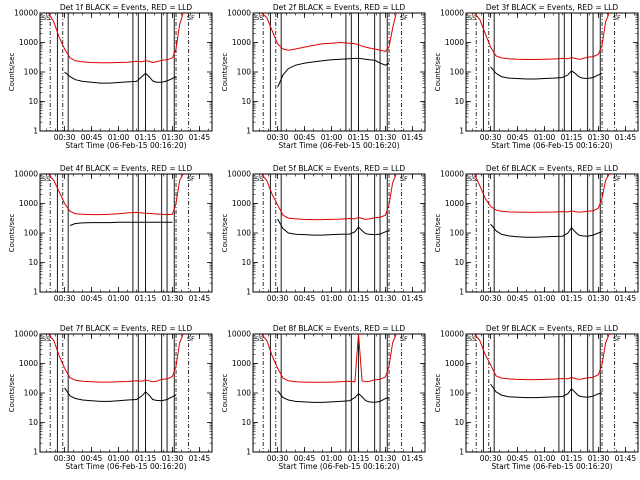  What do you see at coordinates (552, 168) in the screenshot?
I see `panel-title: Det 6f BLACK = Events, RED = LLD` at bounding box center [552, 168].